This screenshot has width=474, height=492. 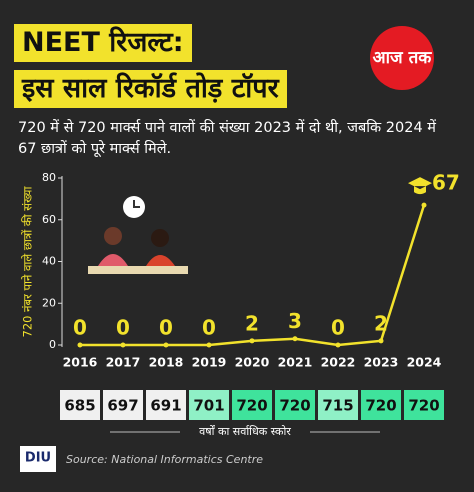 What do you see at coordinates (138, 270) in the screenshot?
I see `desk-illustration` at bounding box center [138, 270].